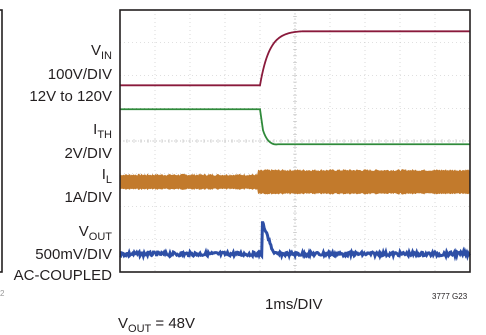  I want to click on test-condition-rest: = 48V, so click(173, 323).